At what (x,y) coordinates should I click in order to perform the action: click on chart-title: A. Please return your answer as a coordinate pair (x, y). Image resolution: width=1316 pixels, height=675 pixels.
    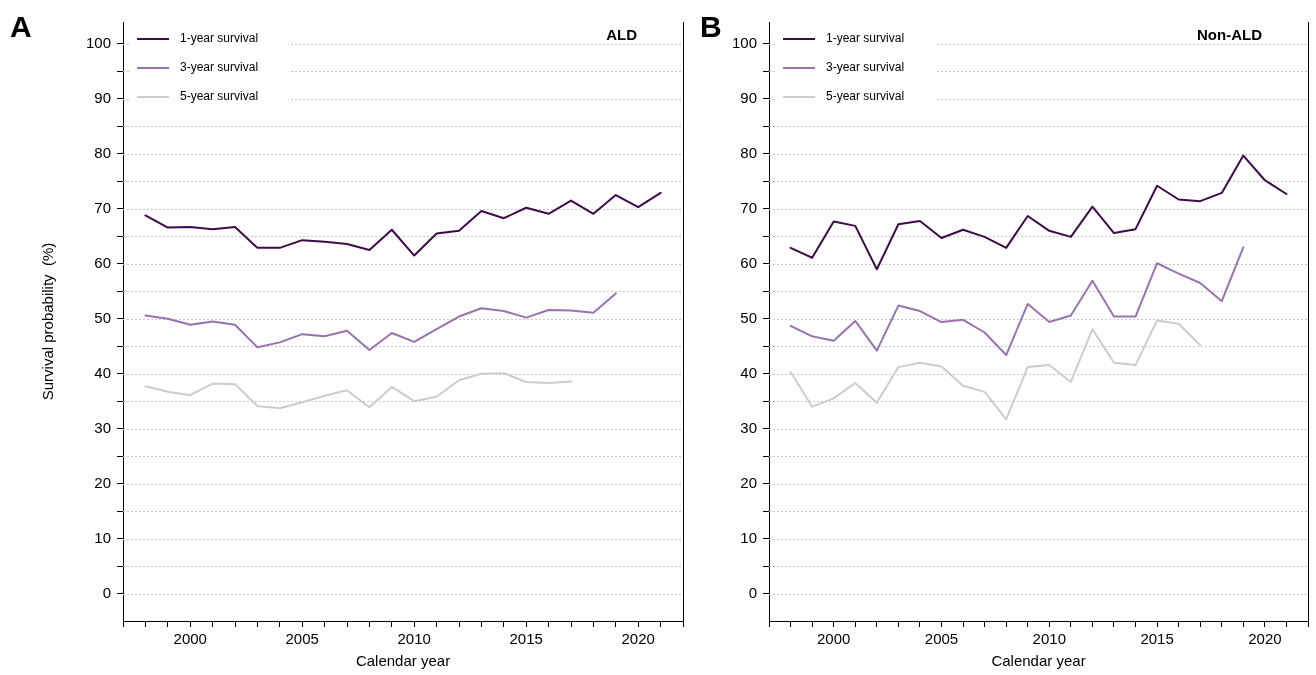
    Looking at the image, I should click on (21, 27).